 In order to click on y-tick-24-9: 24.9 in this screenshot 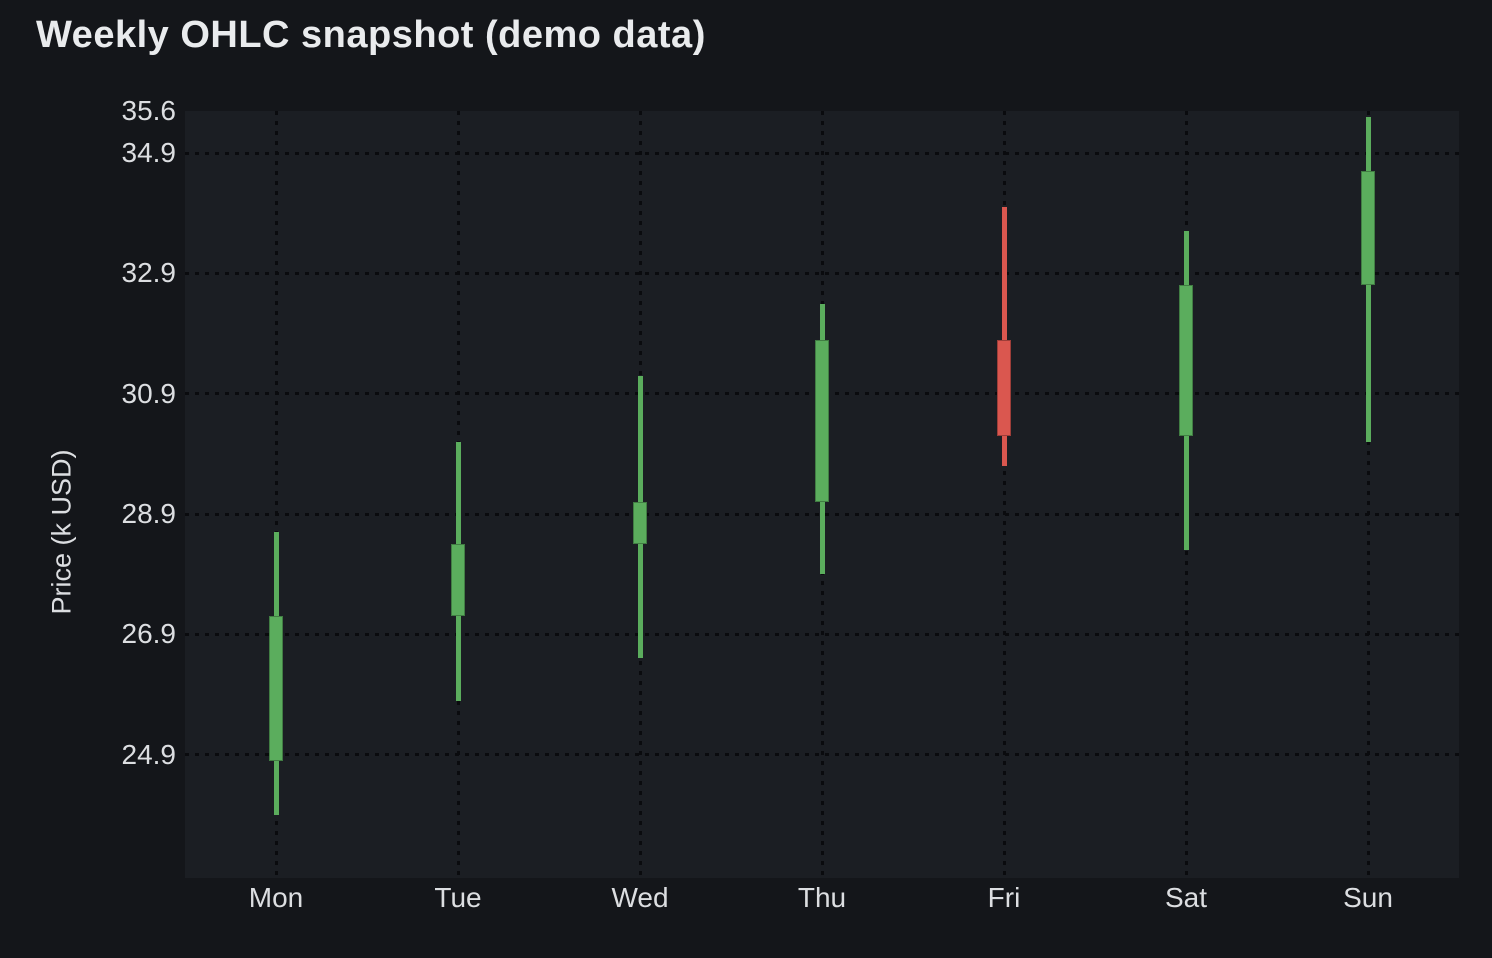, I will do `click(149, 754)`.